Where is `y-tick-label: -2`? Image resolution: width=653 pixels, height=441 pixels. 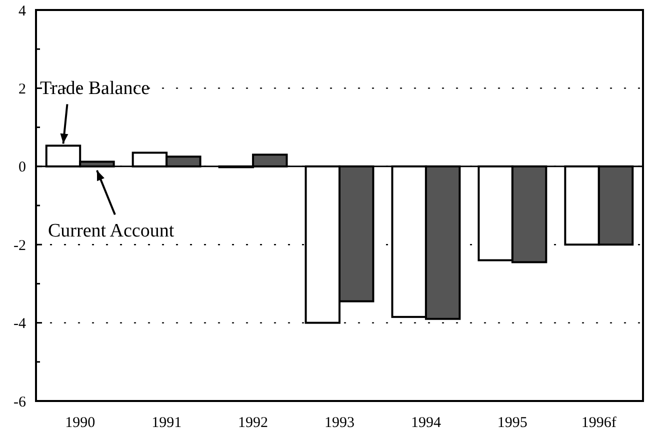
y-tick-label: -2 is located at coordinates (20, 246).